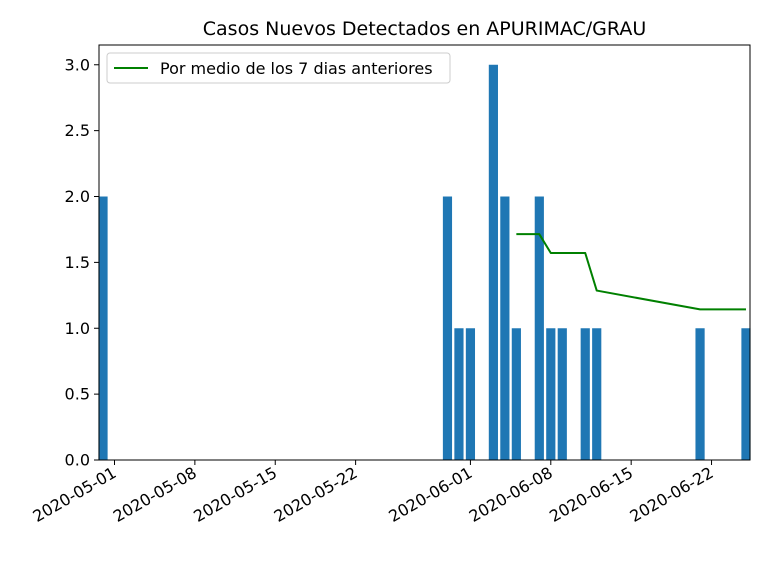 Image resolution: width=768 pixels, height=576 pixels. Describe the element at coordinates (235, 494) in the screenshot. I see `x-tick-label: 2020-05-15` at that location.